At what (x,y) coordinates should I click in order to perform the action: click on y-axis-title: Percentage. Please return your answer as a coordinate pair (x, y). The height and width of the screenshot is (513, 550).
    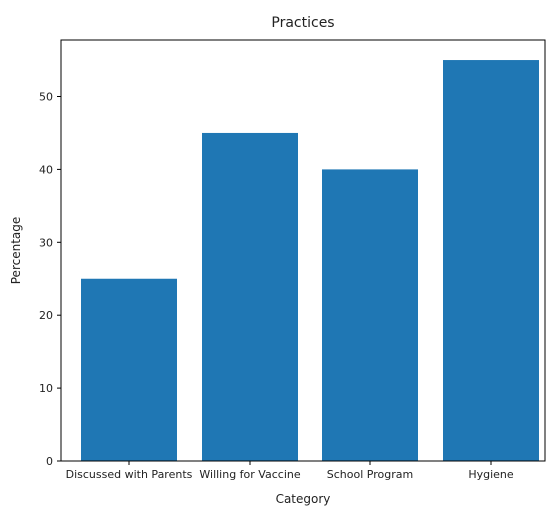
    Looking at the image, I should click on (16, 251).